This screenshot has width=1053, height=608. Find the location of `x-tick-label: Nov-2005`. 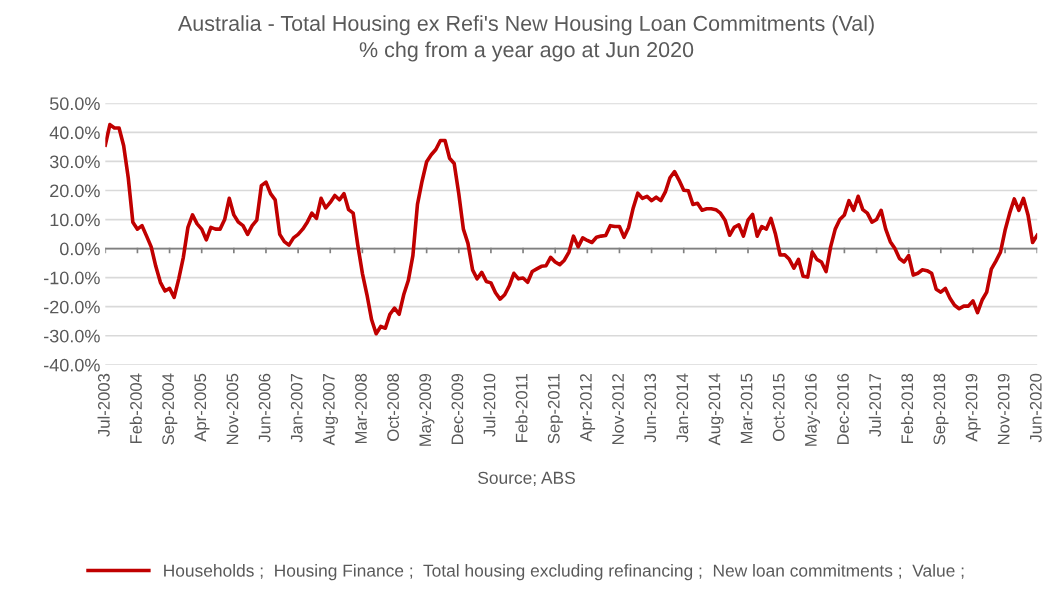

x-tick-label: Nov-2005 is located at coordinates (232, 409).